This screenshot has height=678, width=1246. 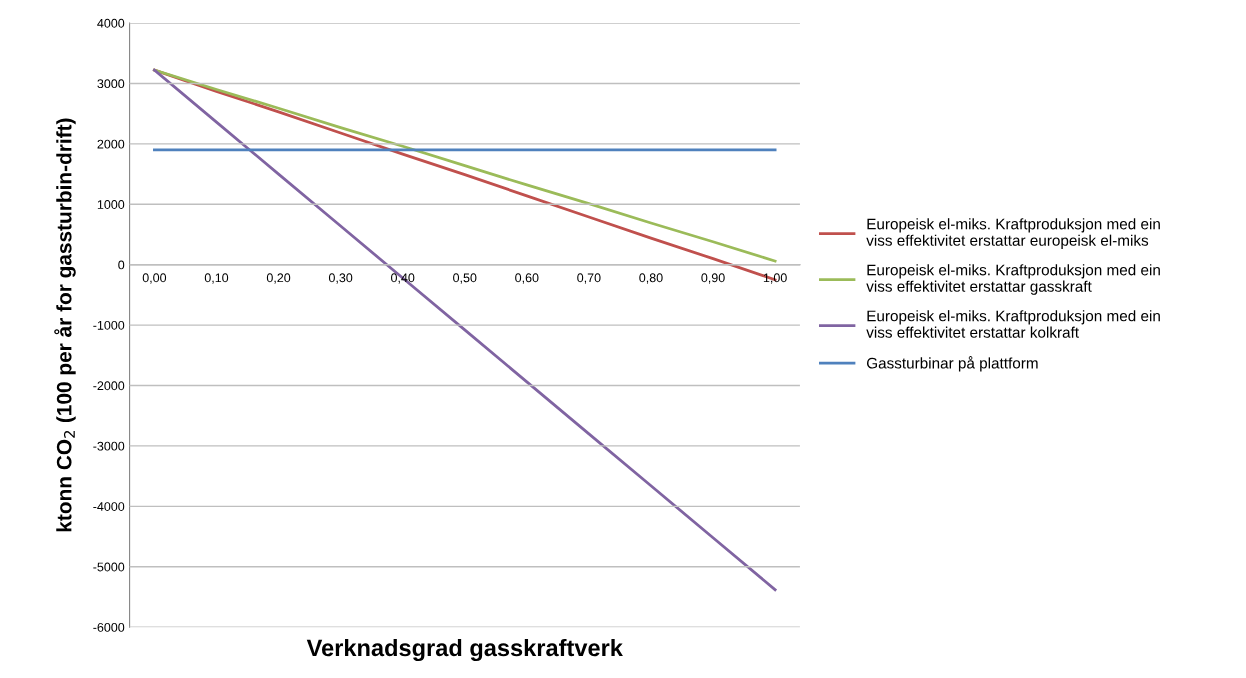 I want to click on y-tick-label: 3000, so click(x=111, y=84).